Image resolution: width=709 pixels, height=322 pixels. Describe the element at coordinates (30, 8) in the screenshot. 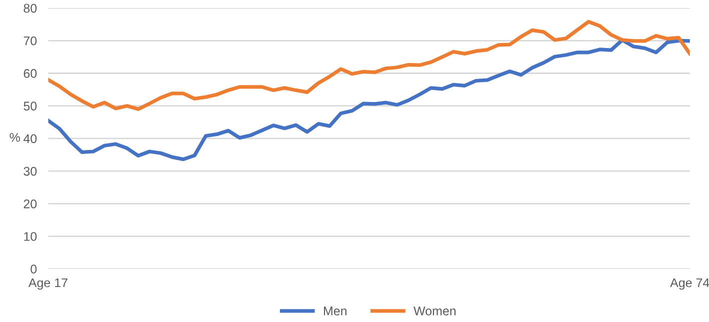

I see `y-tick-label: 80` at that location.